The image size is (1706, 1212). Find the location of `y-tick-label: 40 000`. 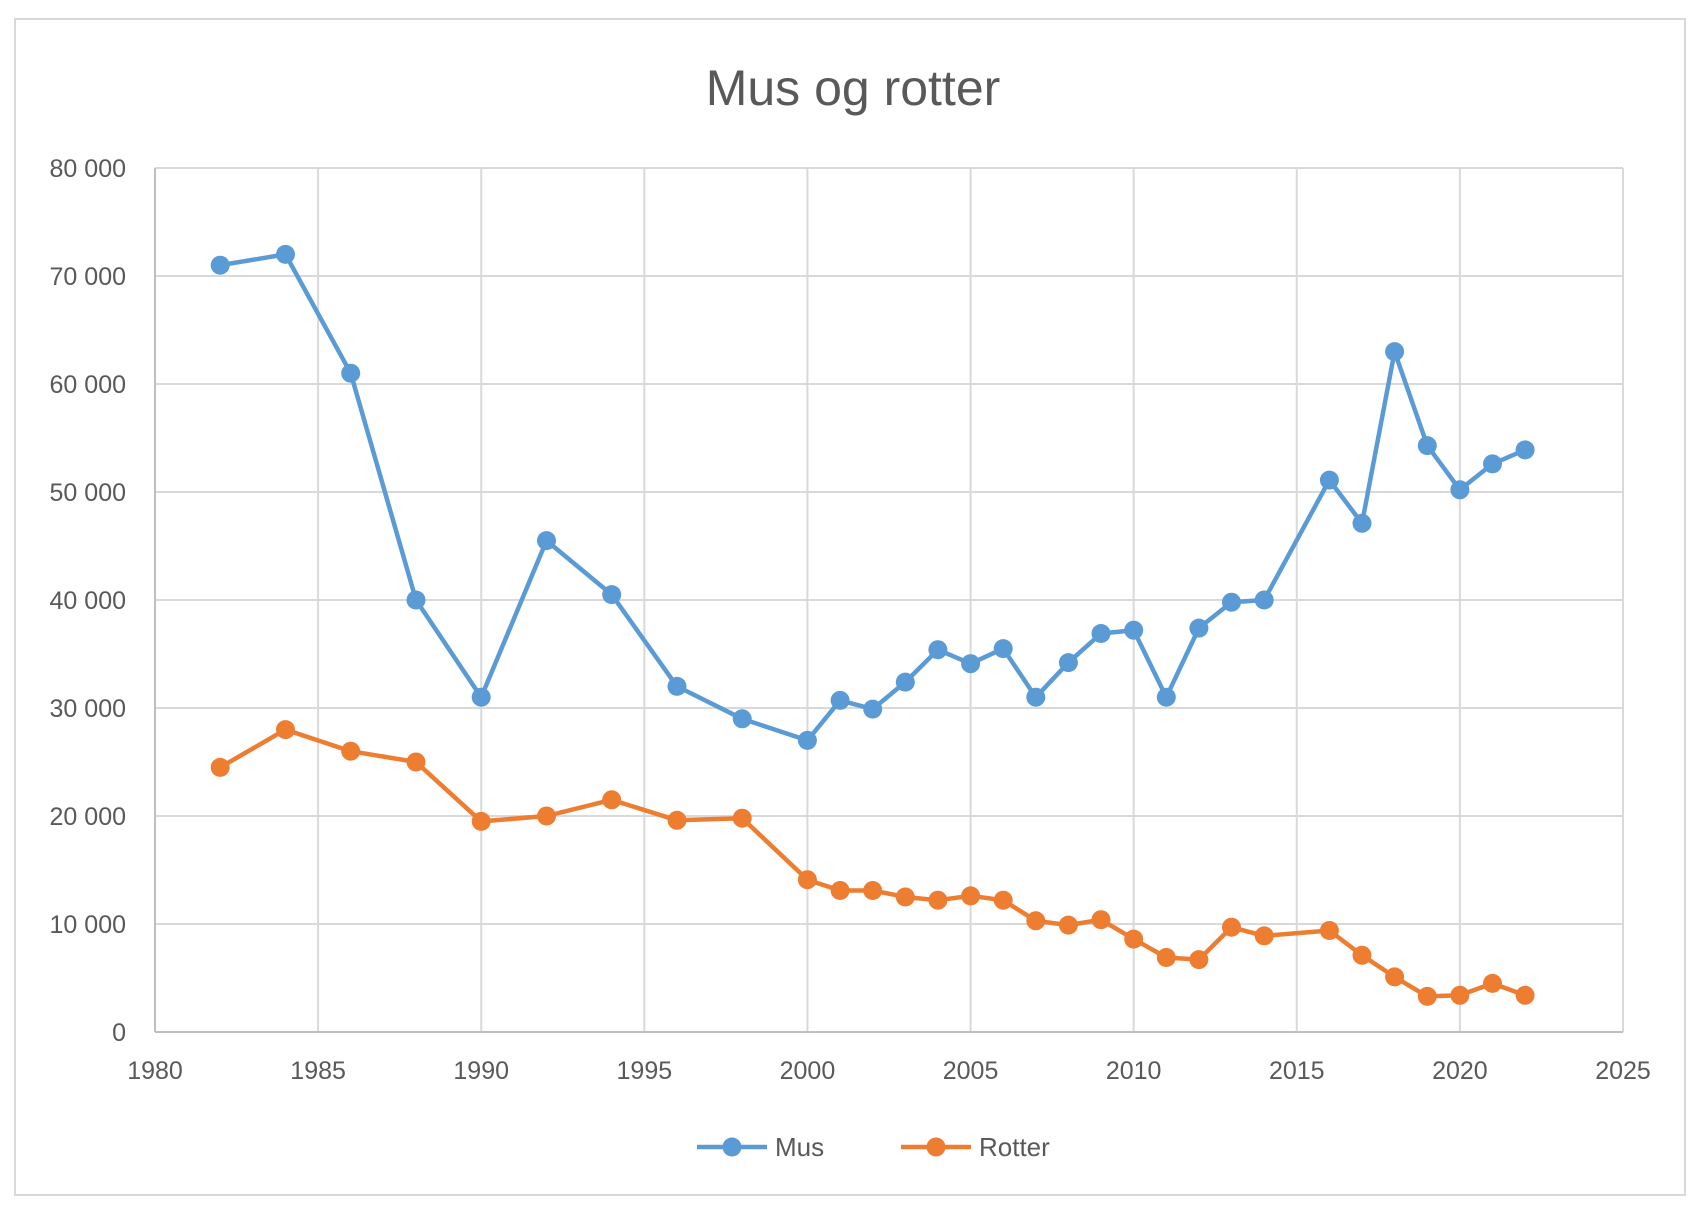

y-tick-label: 40 000 is located at coordinates (88, 601).